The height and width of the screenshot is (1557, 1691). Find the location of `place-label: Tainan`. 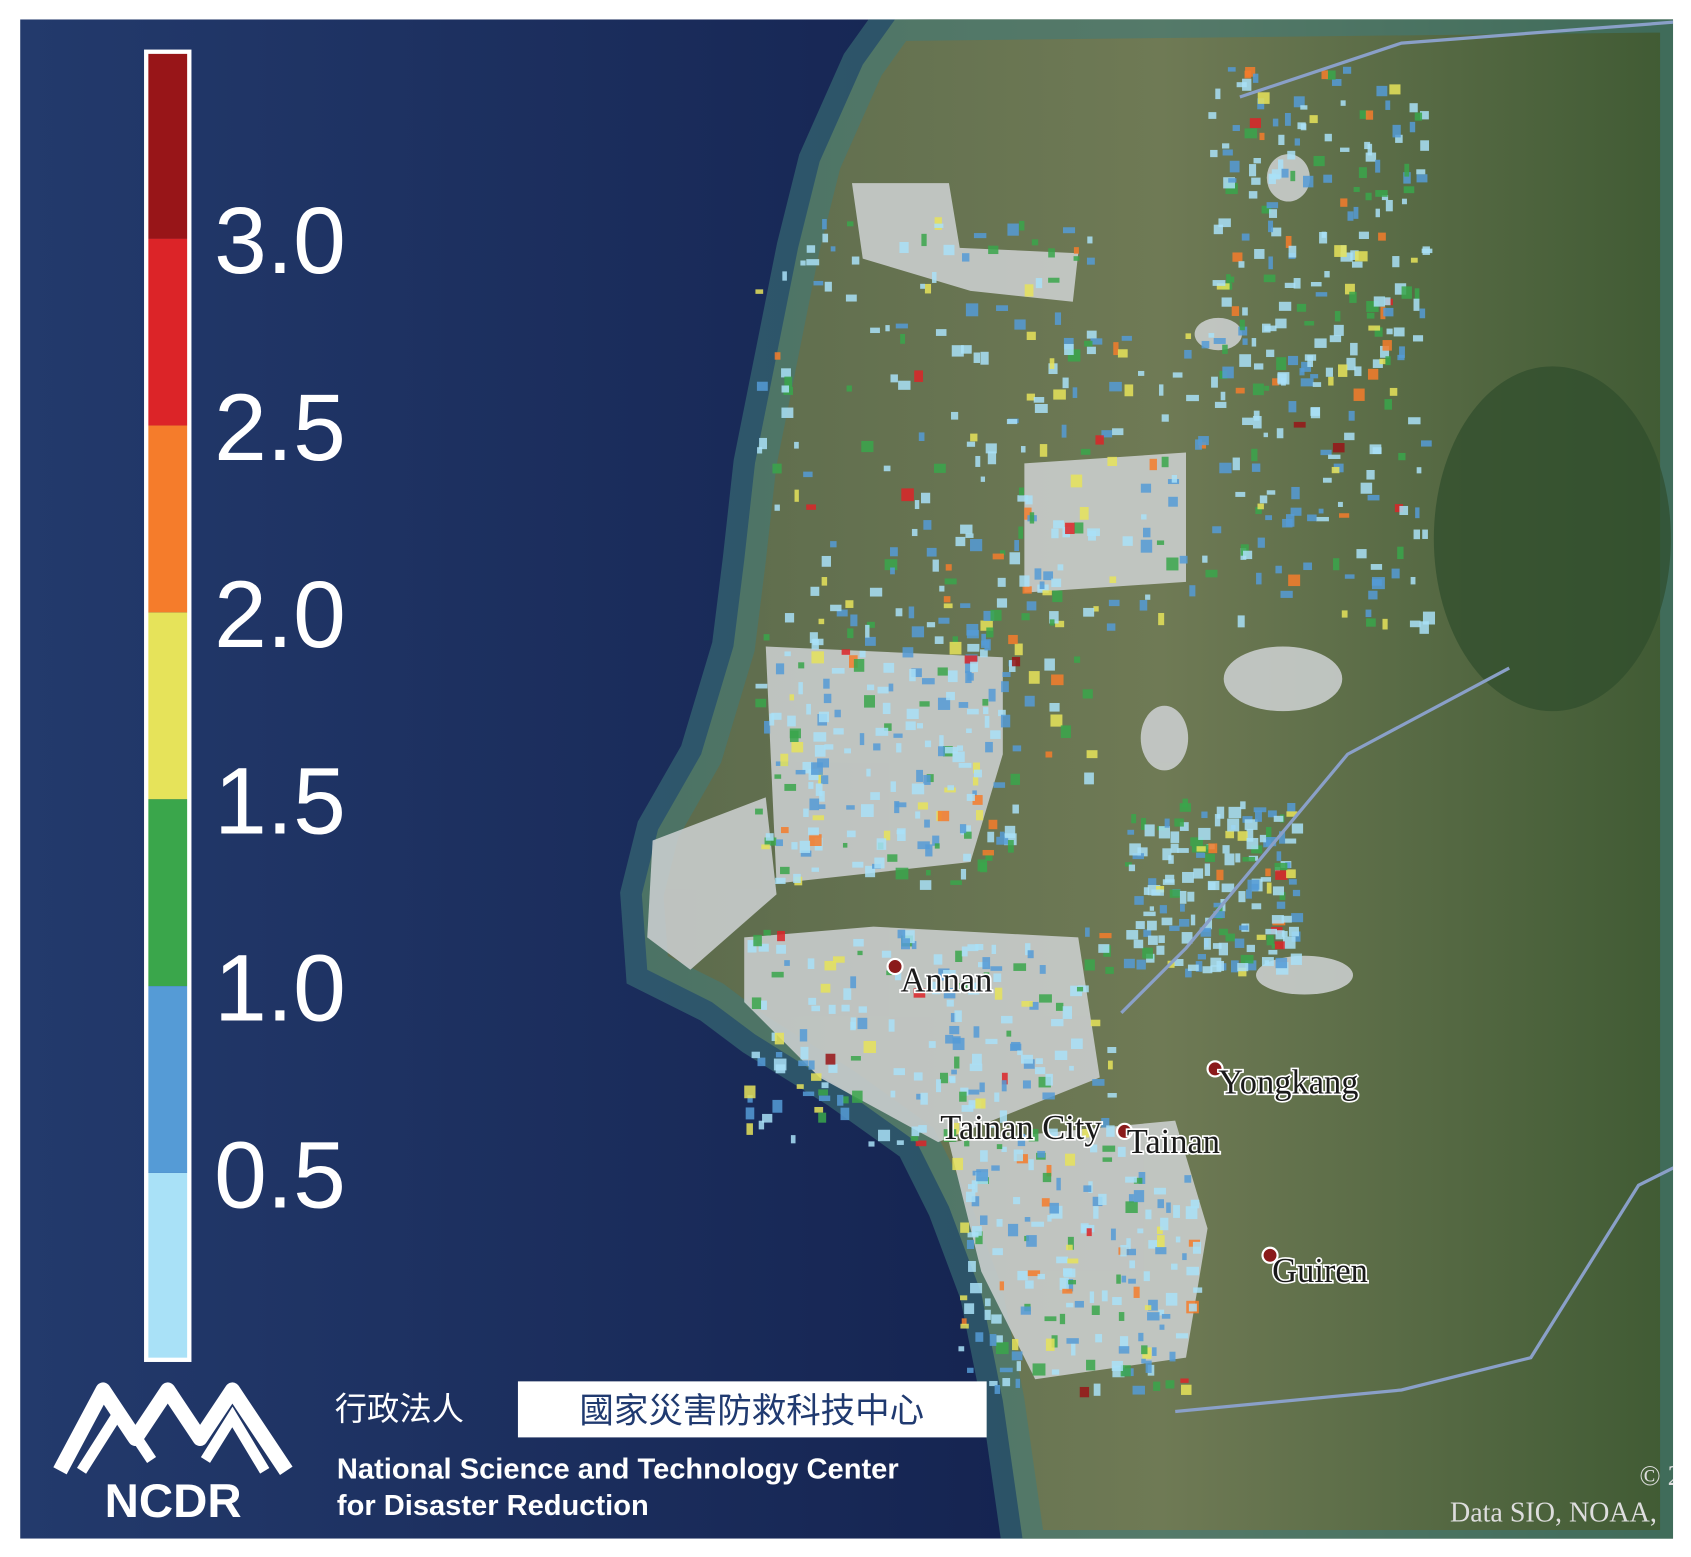

place-label: Tainan is located at coordinates (1173, 1142).